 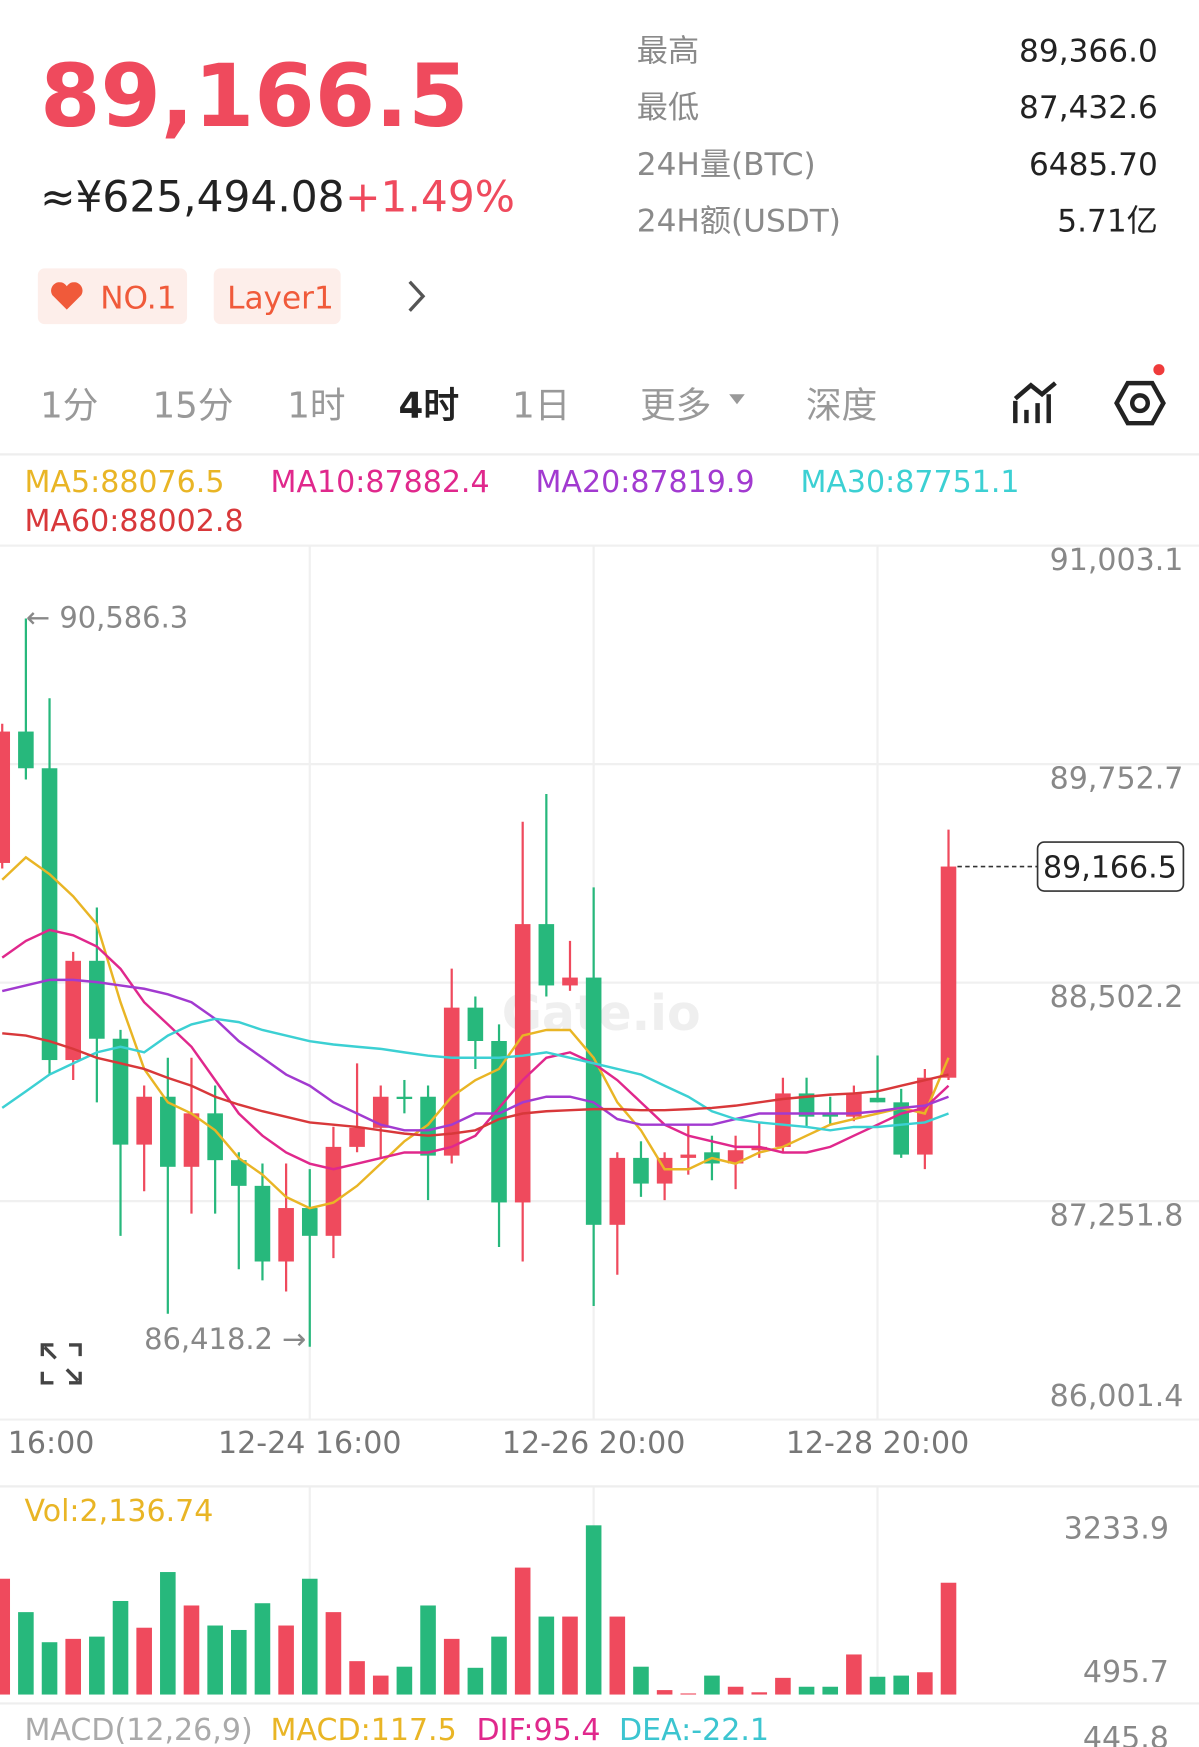 I want to click on stat-label: 最低, so click(x=668, y=108).